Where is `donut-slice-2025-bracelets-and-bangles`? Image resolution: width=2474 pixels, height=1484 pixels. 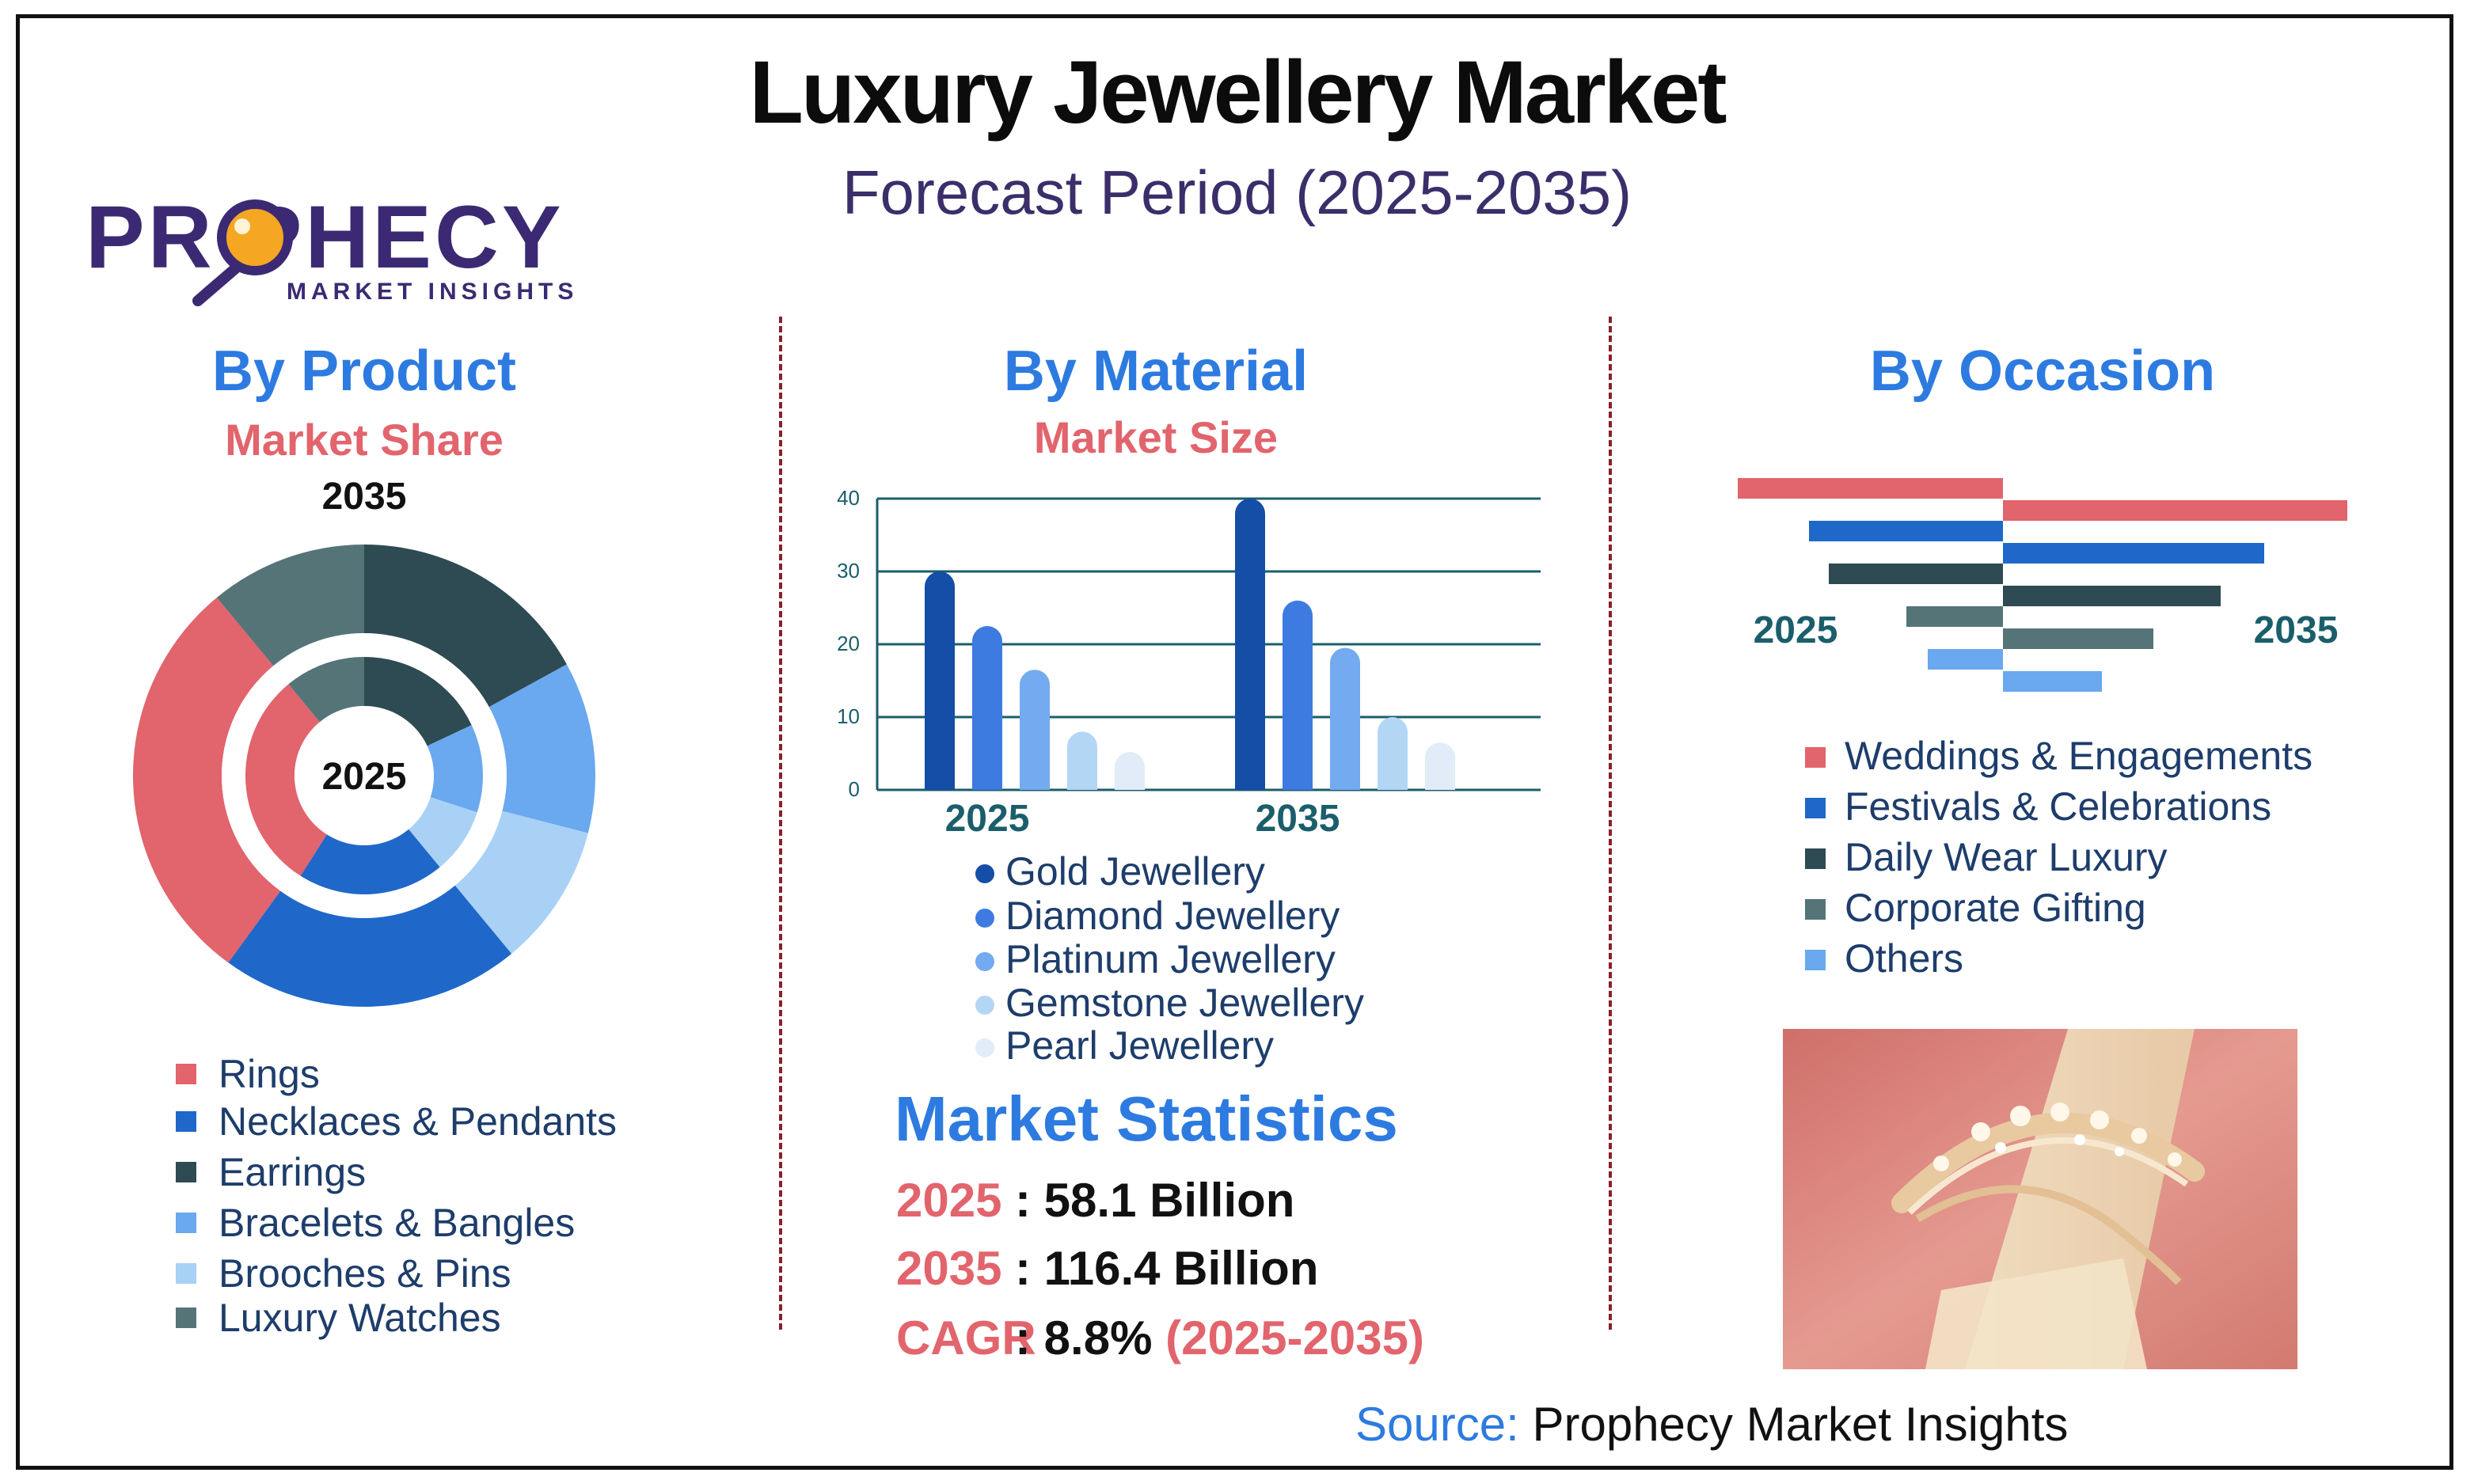 donut-slice-2025-bracelets-and-bangles is located at coordinates (455, 769).